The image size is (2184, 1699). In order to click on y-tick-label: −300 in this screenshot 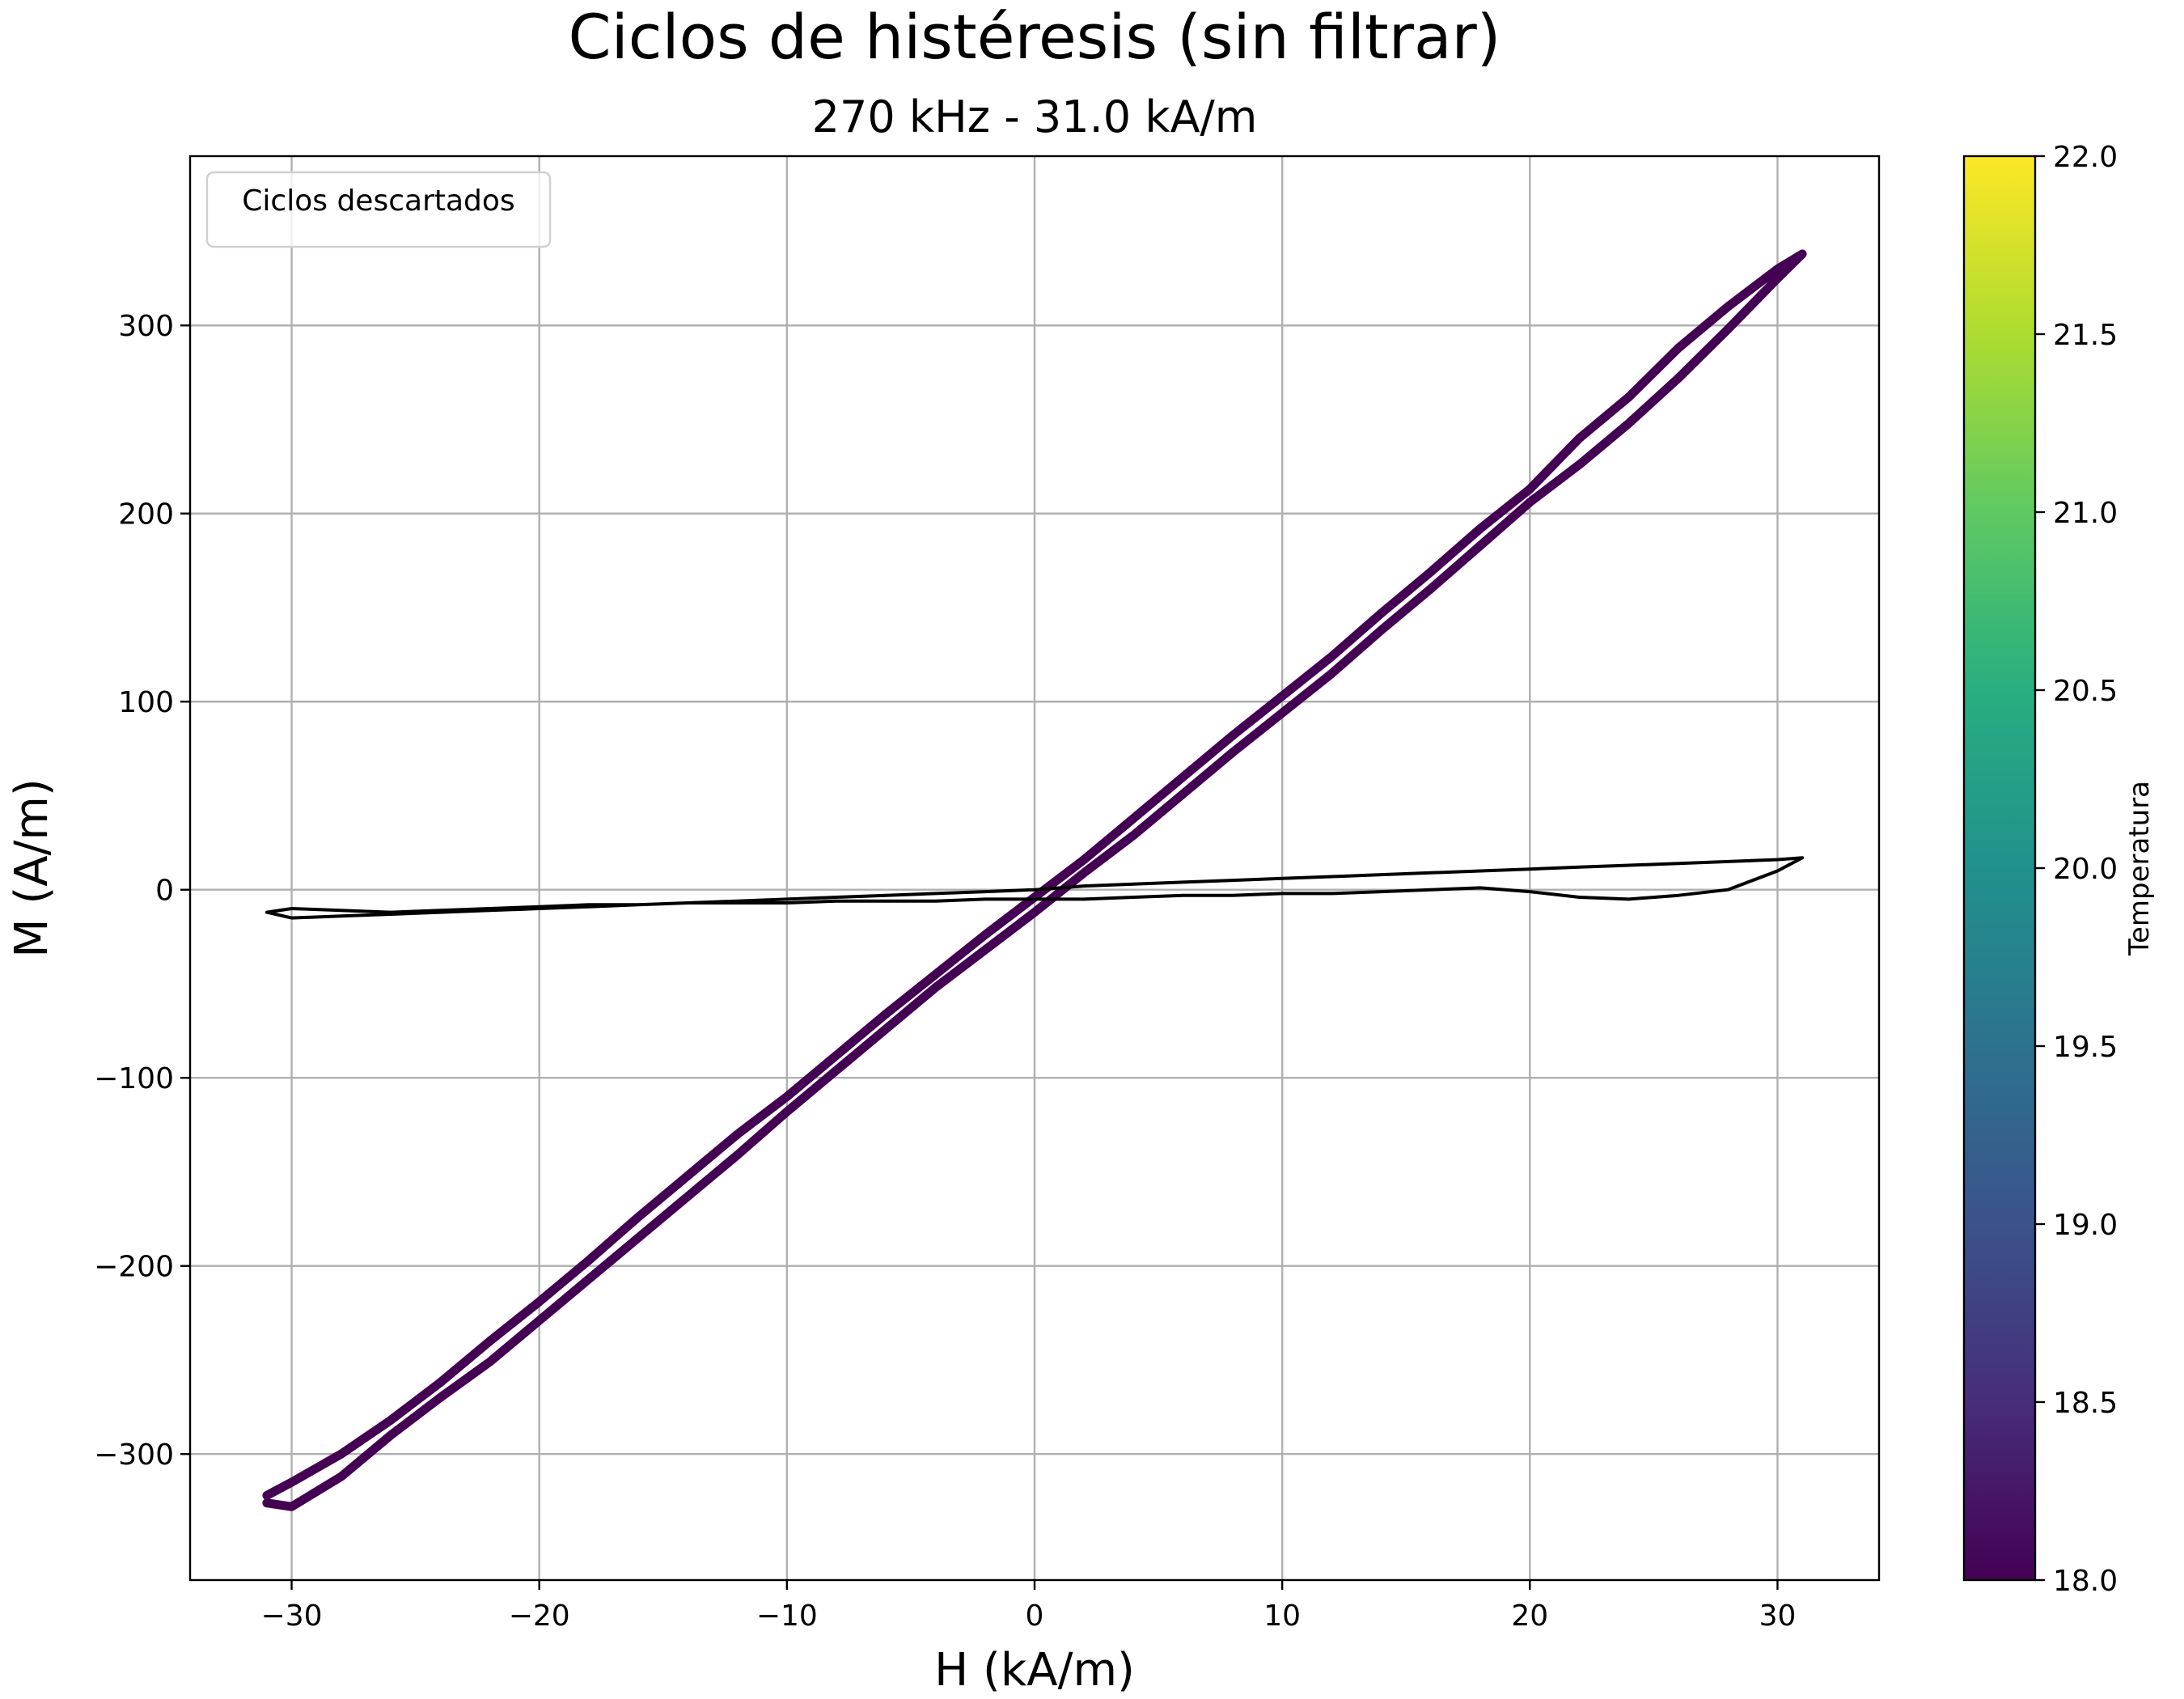, I will do `click(134, 1455)`.